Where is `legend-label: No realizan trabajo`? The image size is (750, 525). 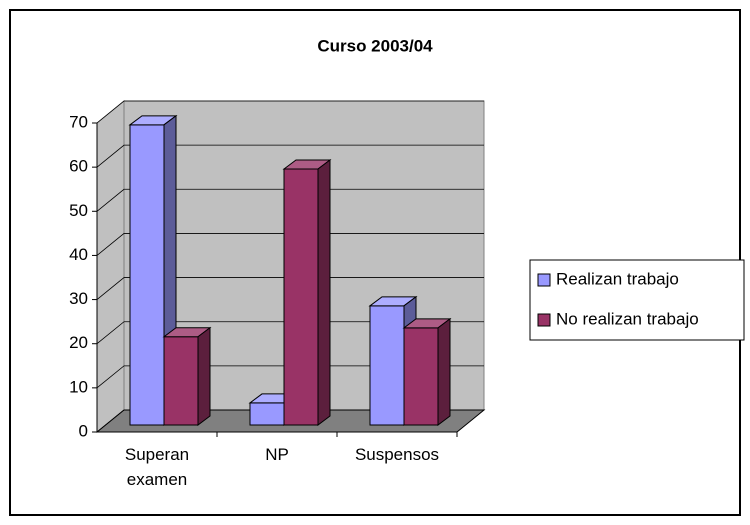
legend-label: No realizan trabajo is located at coordinates (627, 318).